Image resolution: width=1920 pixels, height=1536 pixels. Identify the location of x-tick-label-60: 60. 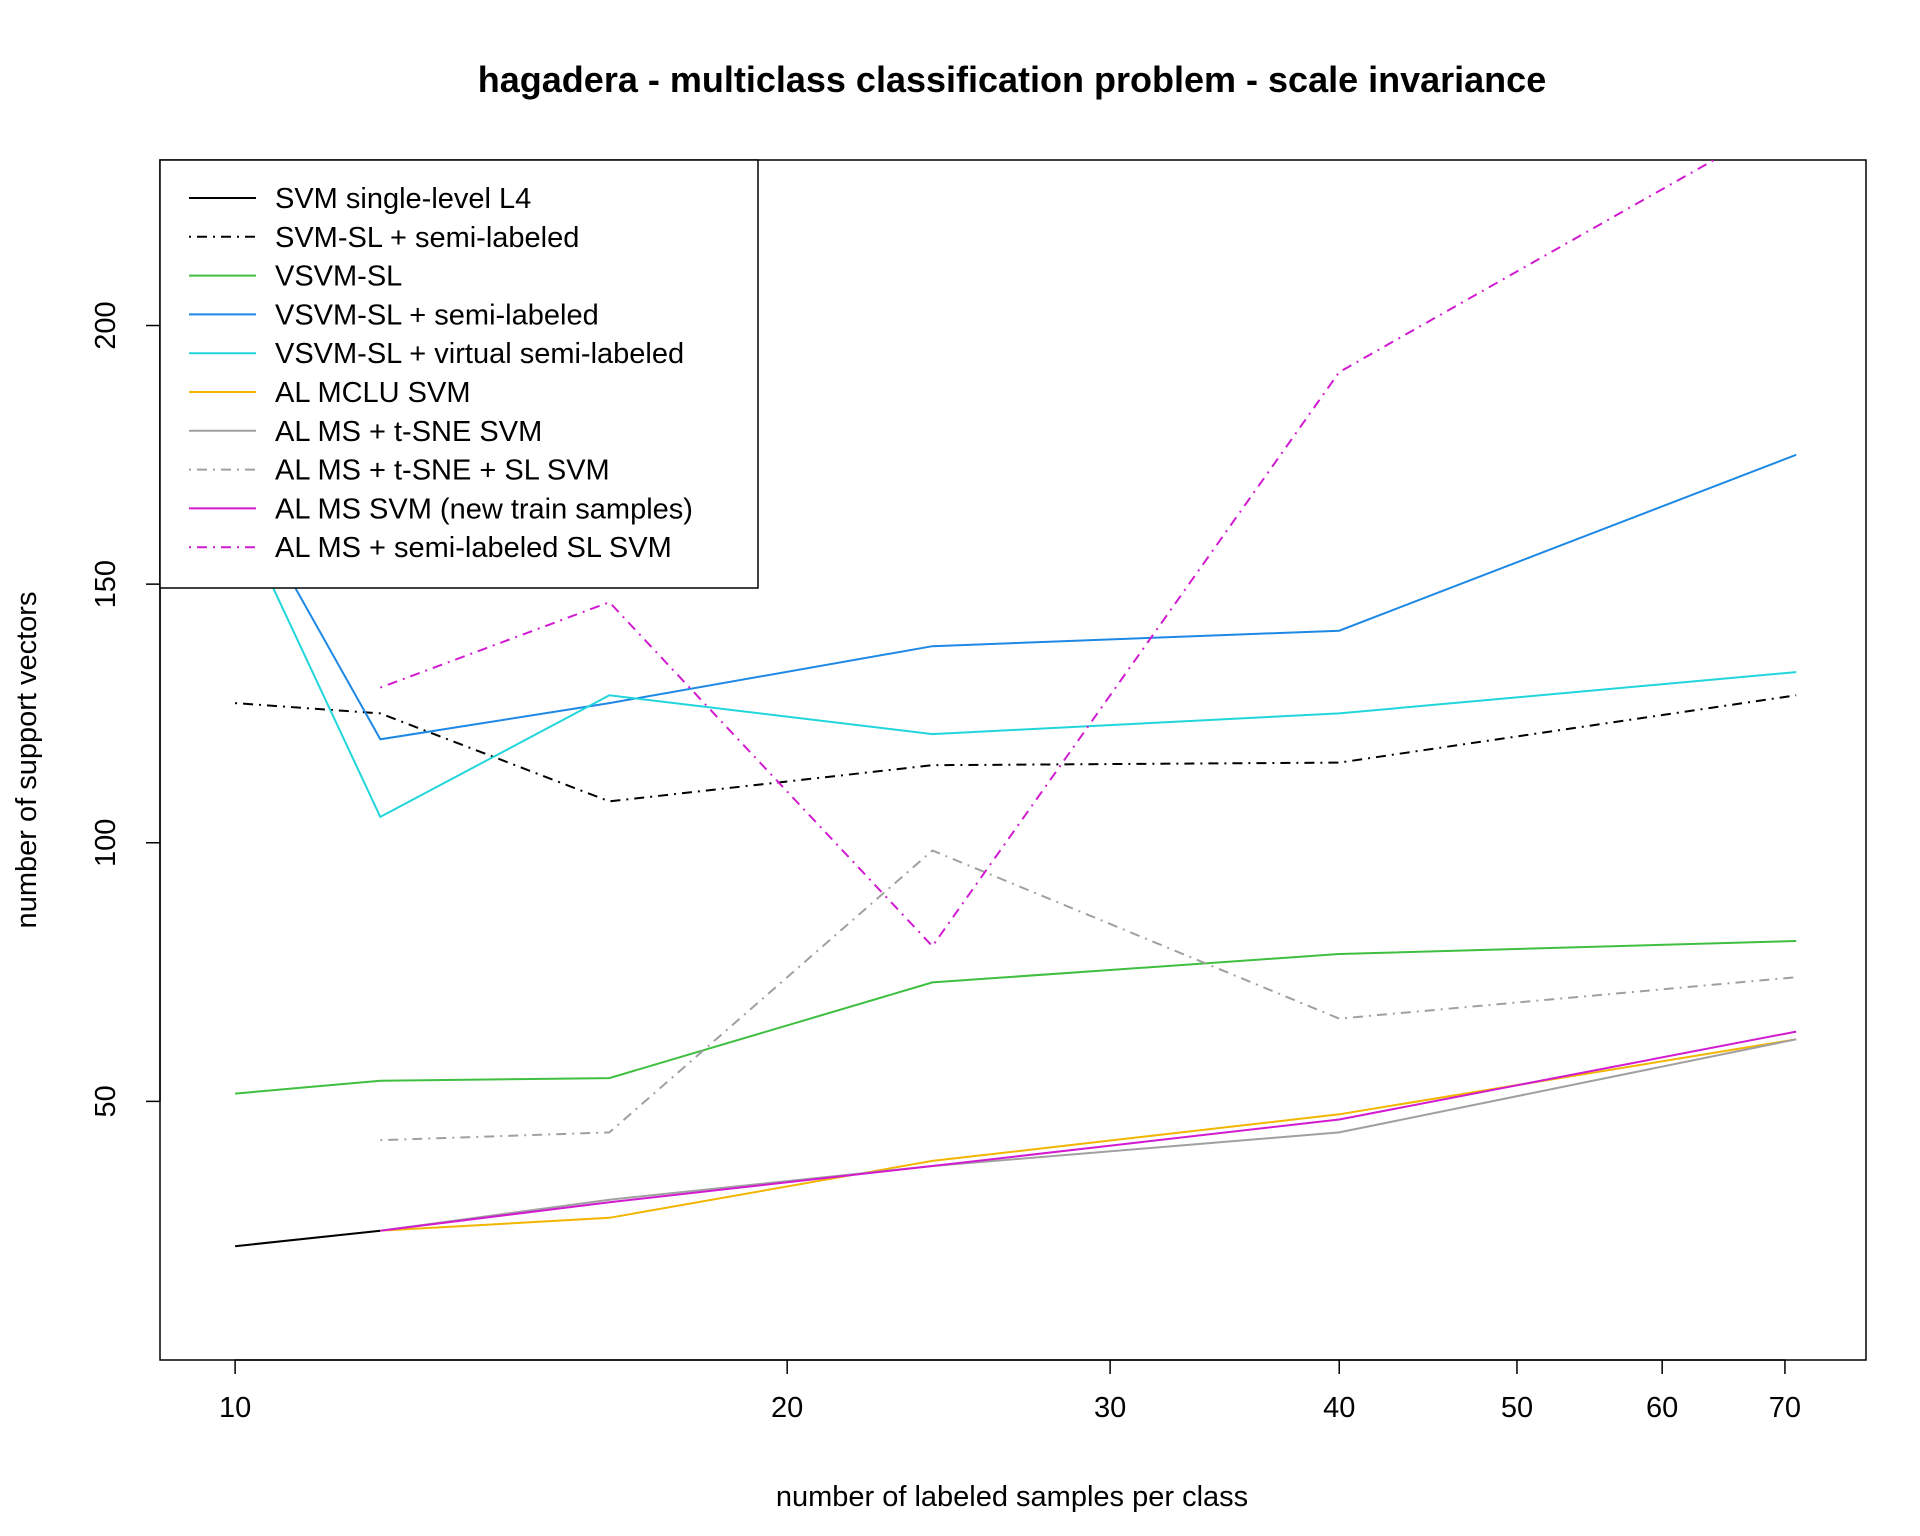
(1662, 1408).